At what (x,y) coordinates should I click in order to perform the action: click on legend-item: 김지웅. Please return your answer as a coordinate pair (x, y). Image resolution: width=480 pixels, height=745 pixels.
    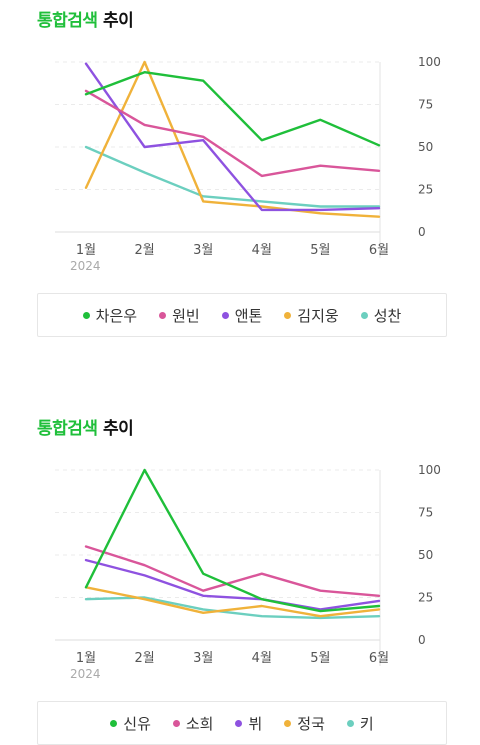
    Looking at the image, I should click on (311, 315).